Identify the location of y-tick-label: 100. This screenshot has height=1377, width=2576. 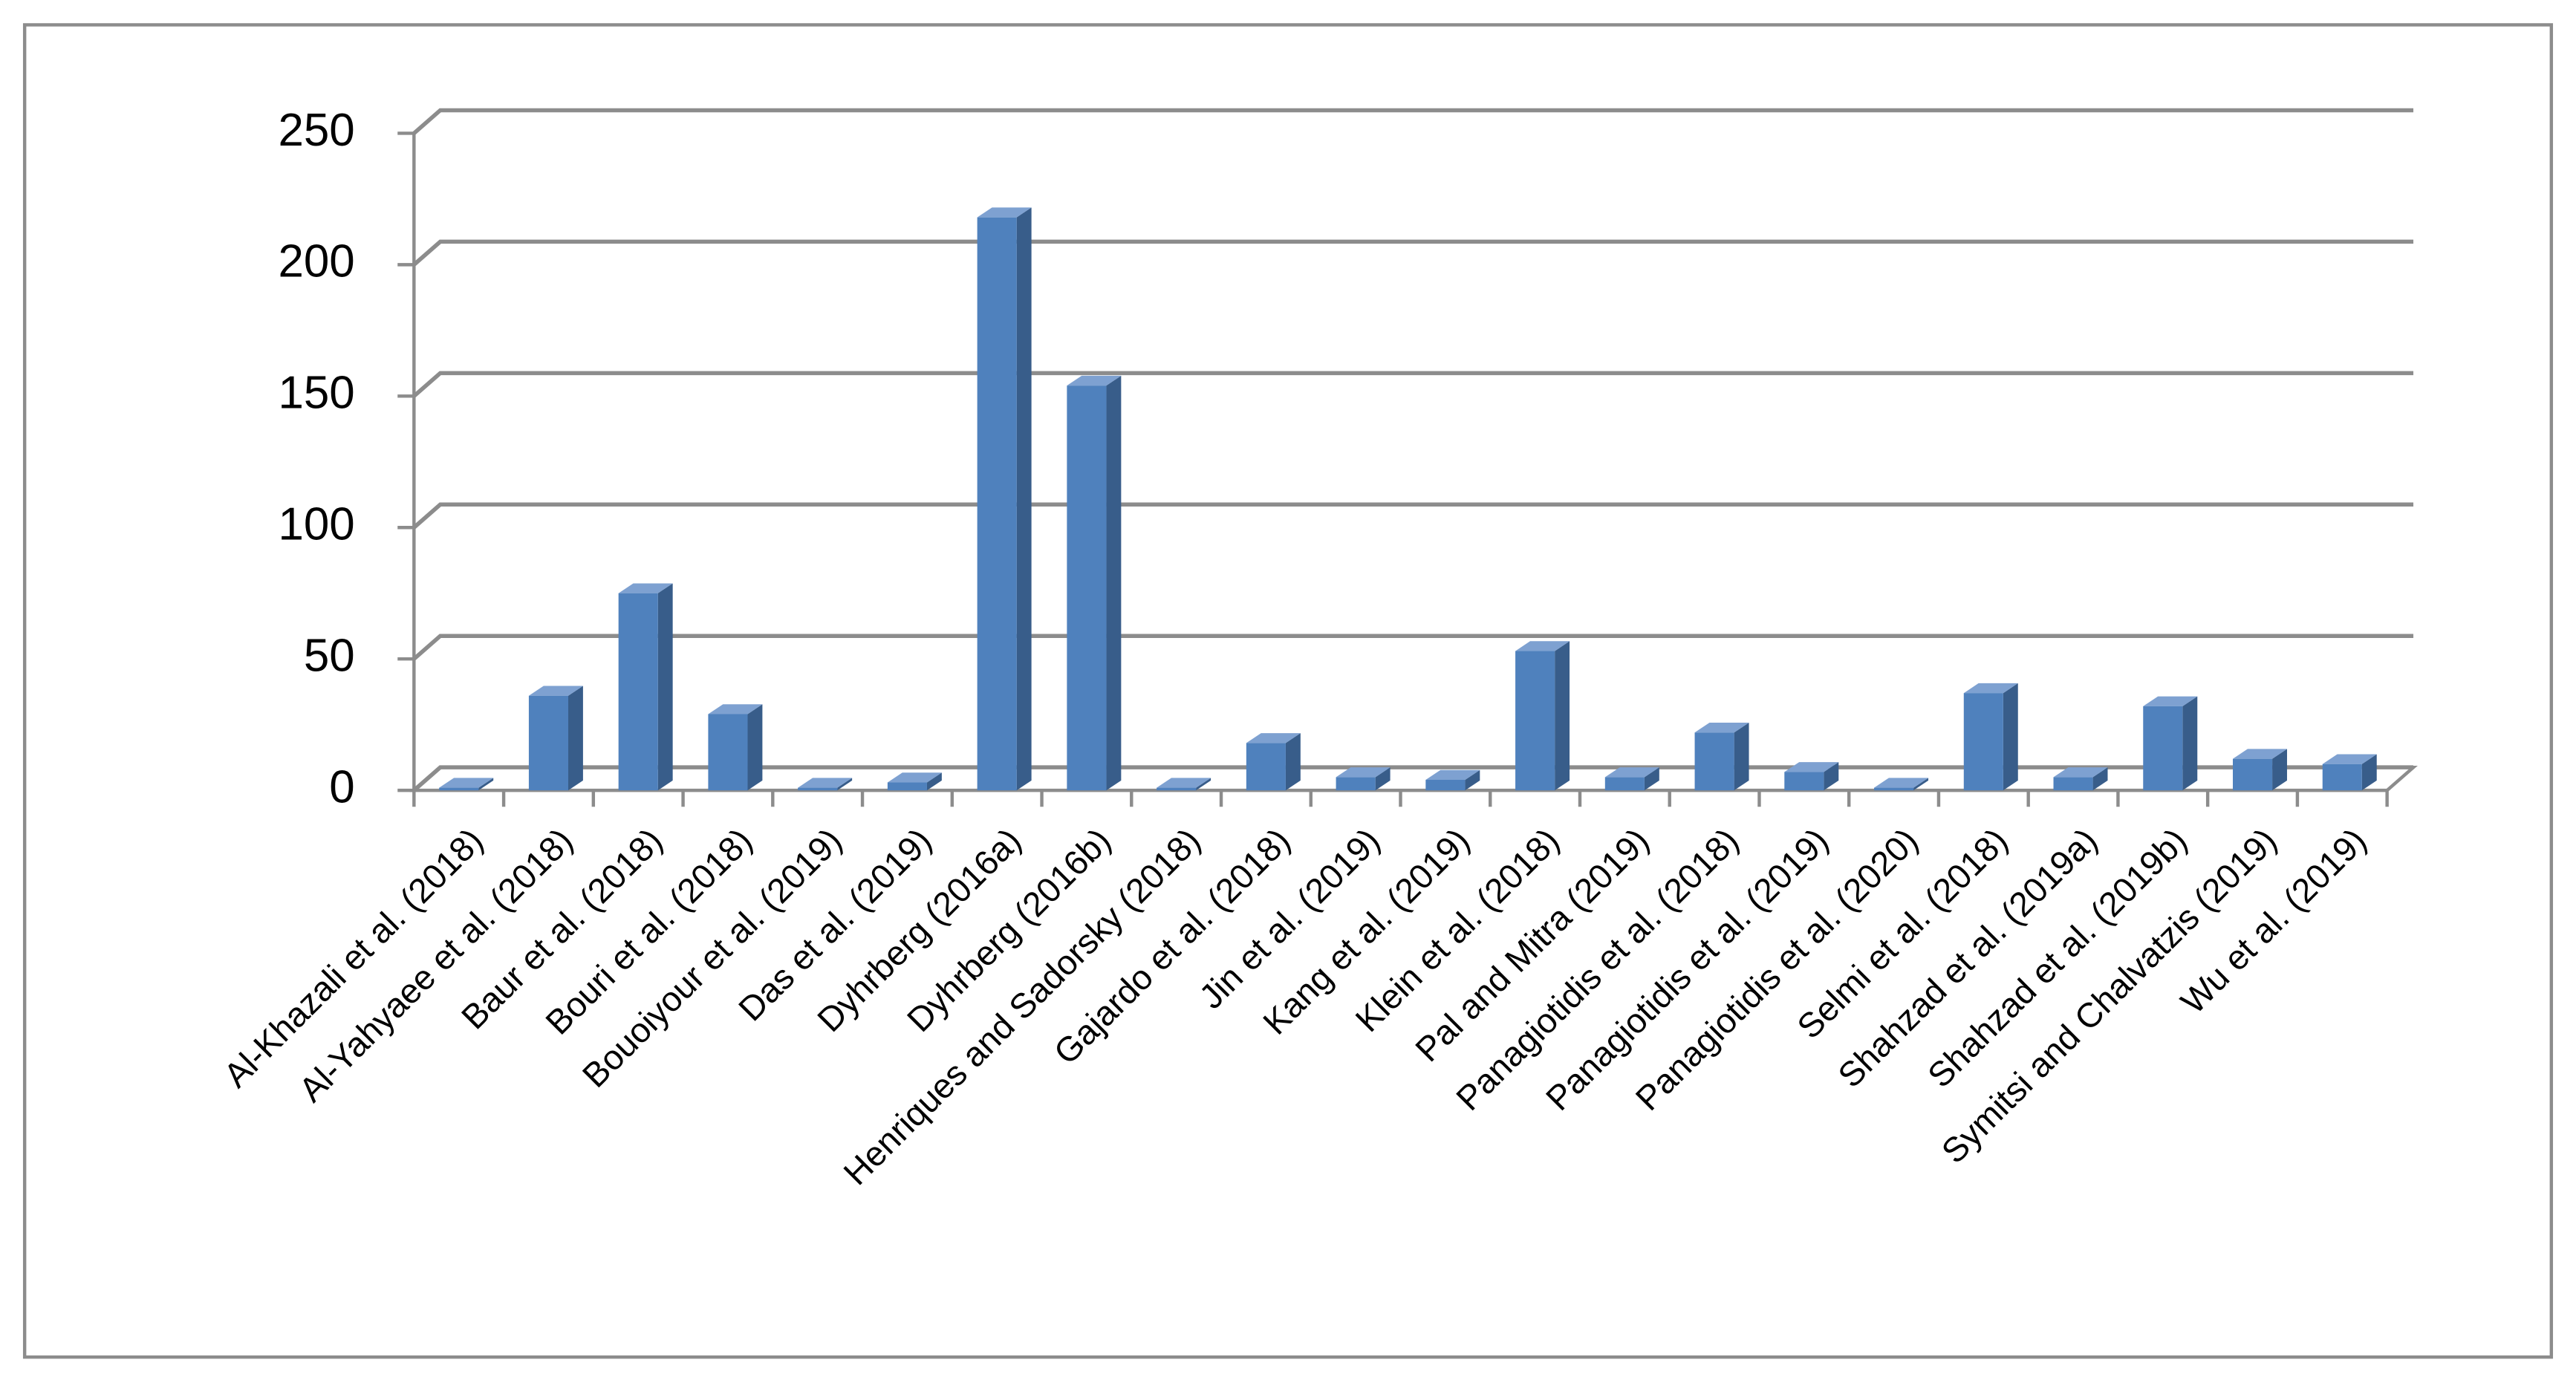
(316, 524).